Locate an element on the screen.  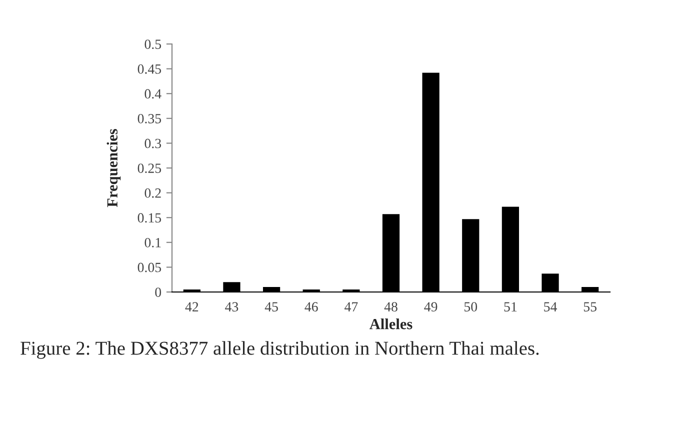
y-tick-label: 0.15 is located at coordinates (150, 218).